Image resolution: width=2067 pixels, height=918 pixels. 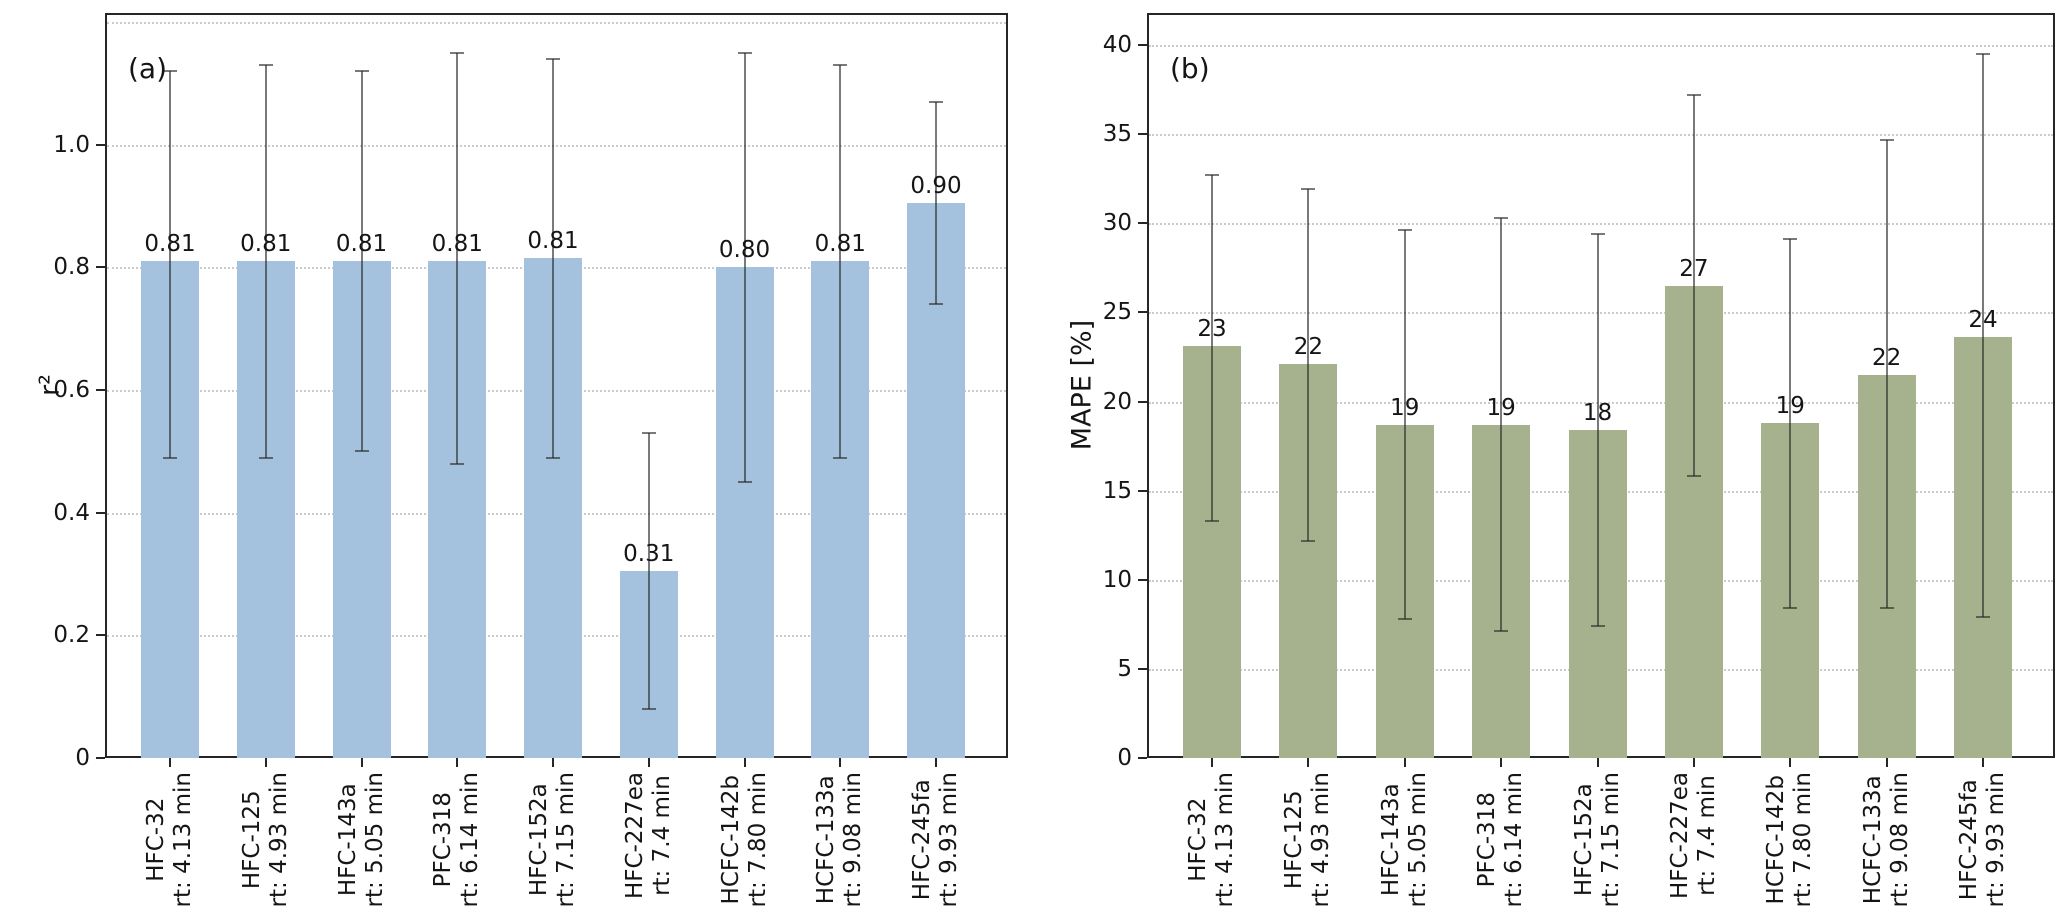 I want to click on x-tick-label: HFC-143a rt: 5.05 min, so click(x=1405, y=839).